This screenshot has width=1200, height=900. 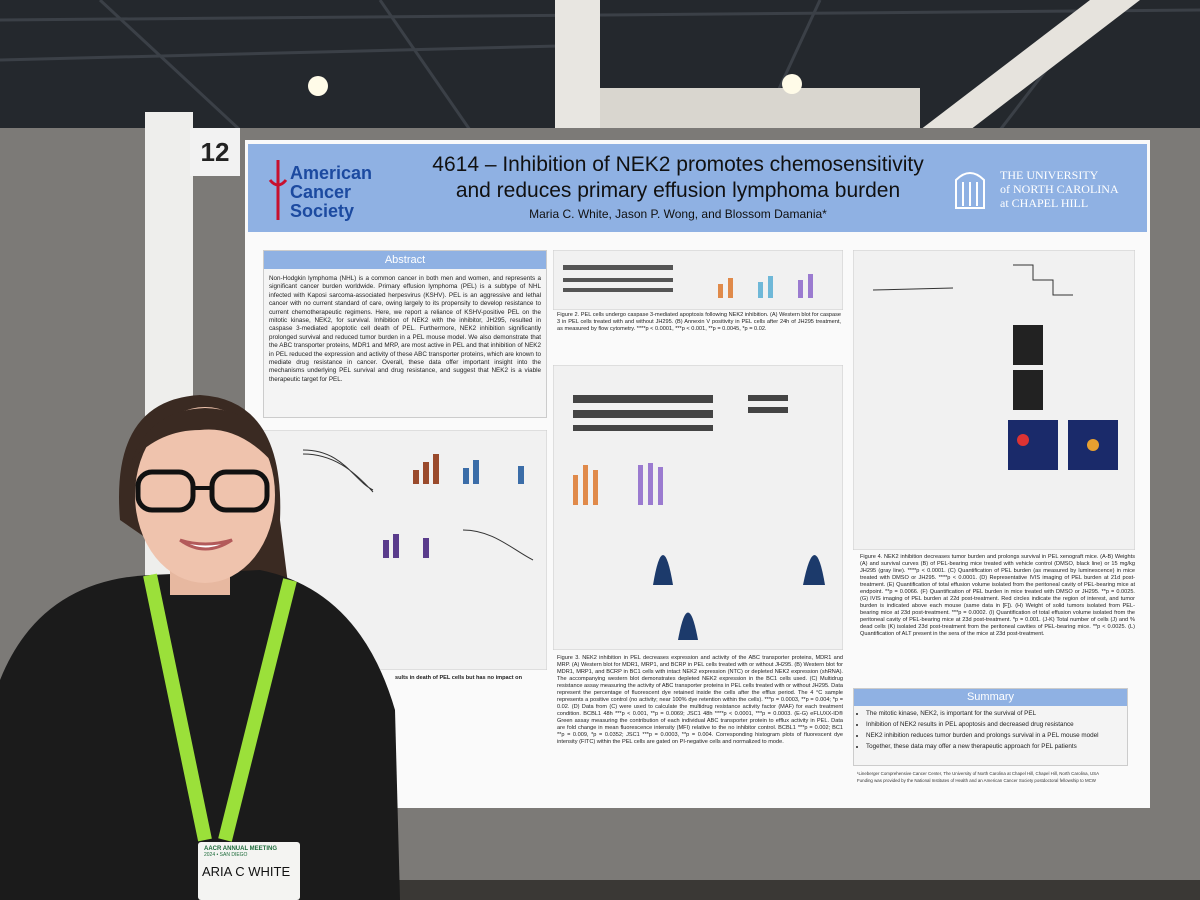 I want to click on logo-line: American, so click(x=331, y=173).